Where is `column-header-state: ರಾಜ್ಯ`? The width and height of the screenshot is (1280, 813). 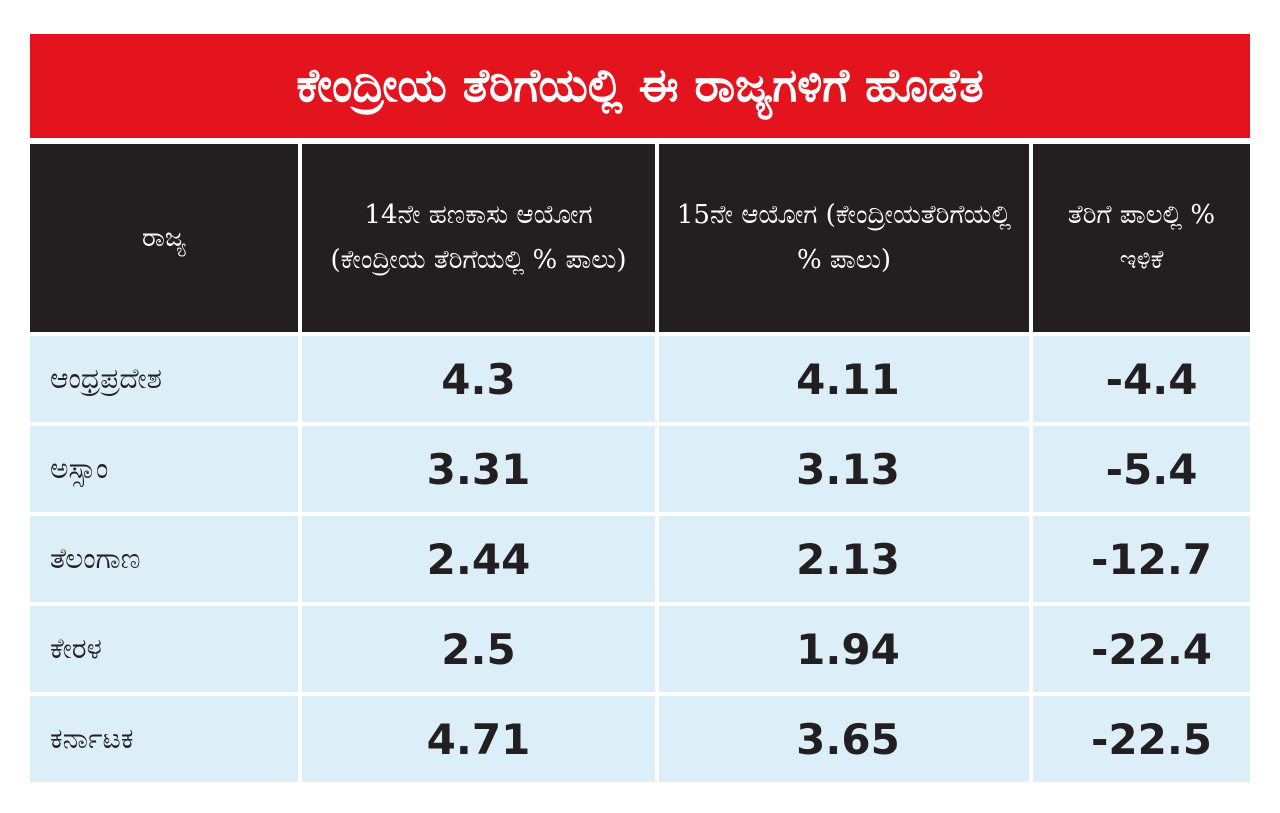
column-header-state: ರಾಜ್ಯ is located at coordinates (164, 238).